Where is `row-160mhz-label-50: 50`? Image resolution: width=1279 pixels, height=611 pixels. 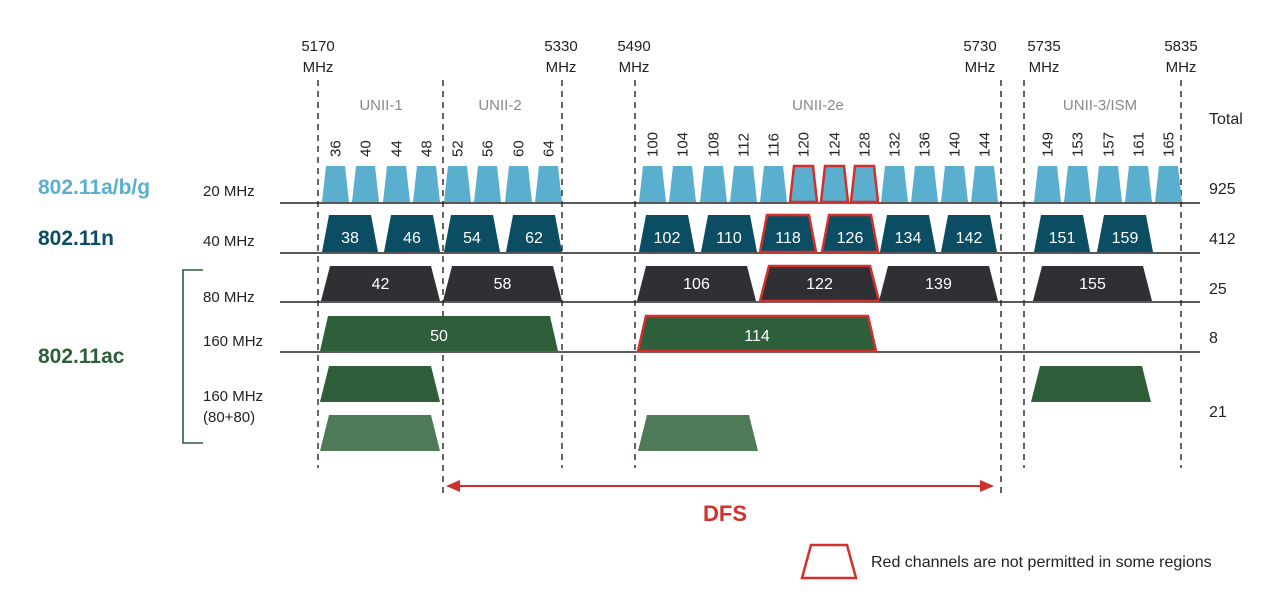
row-160mhz-label-50: 50 is located at coordinates (439, 336).